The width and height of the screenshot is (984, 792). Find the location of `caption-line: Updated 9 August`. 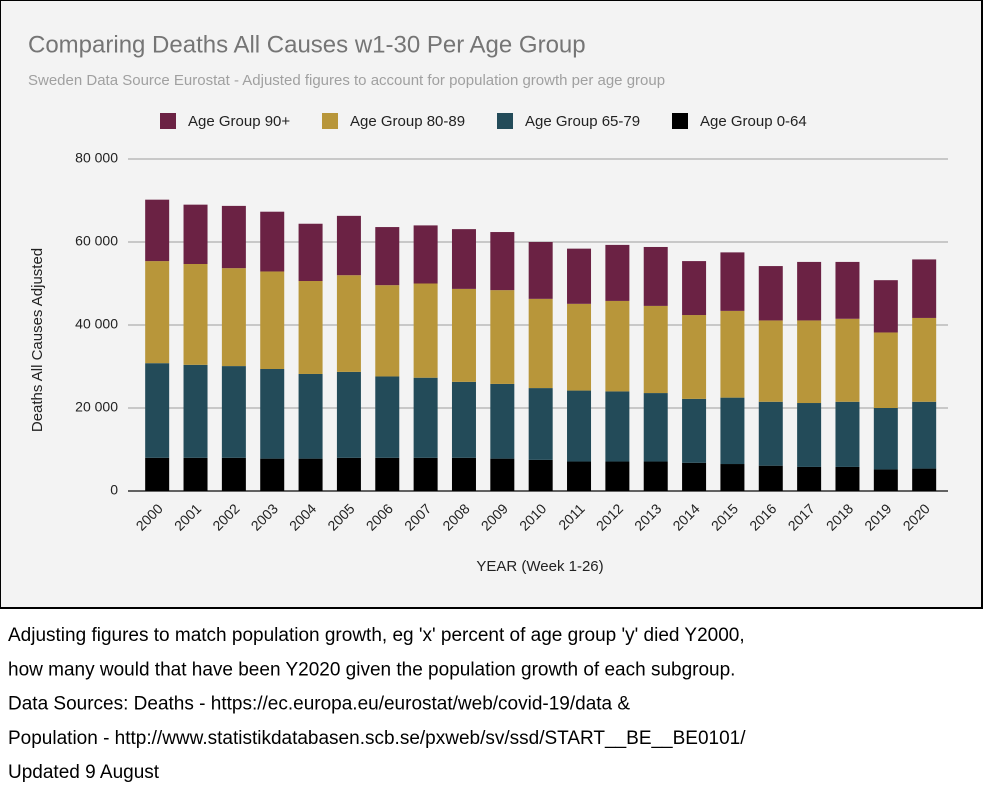

caption-line: Updated 9 August is located at coordinates (84, 772).